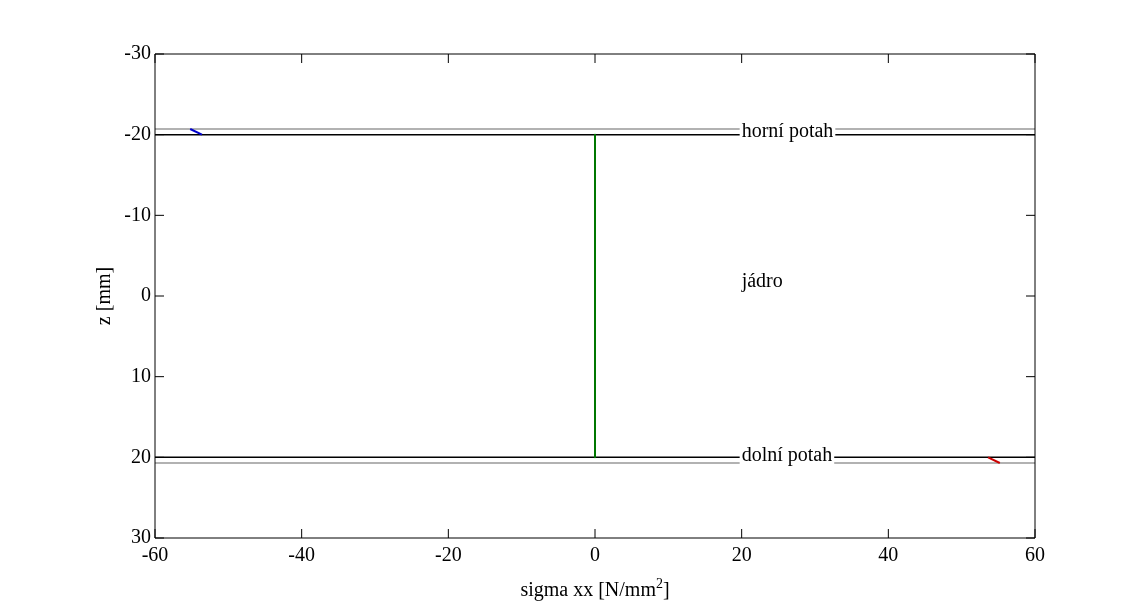  Describe the element at coordinates (595, 554) in the screenshot. I see `x-tick-label: 0` at that location.